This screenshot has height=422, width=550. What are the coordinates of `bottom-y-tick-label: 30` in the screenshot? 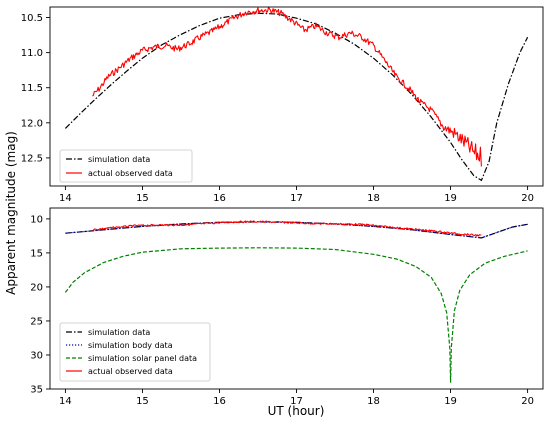 It's located at (36, 355).